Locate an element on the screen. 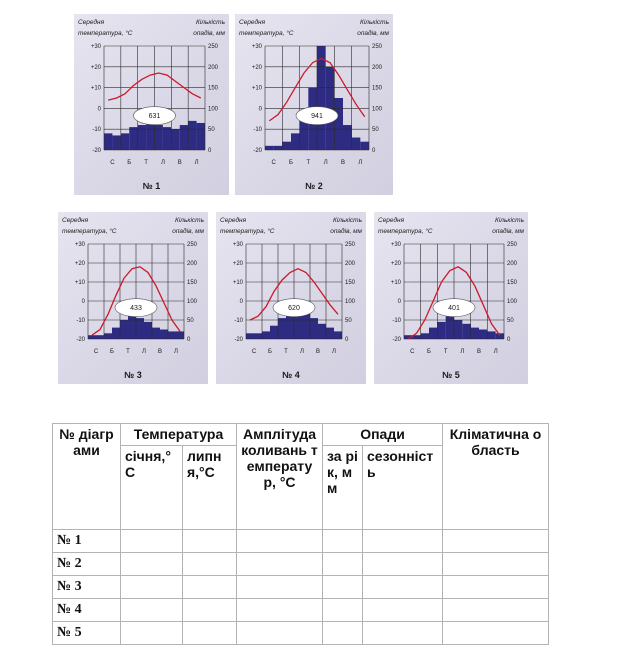 The image size is (625, 645). right-tick-label: 150 is located at coordinates (350, 283).